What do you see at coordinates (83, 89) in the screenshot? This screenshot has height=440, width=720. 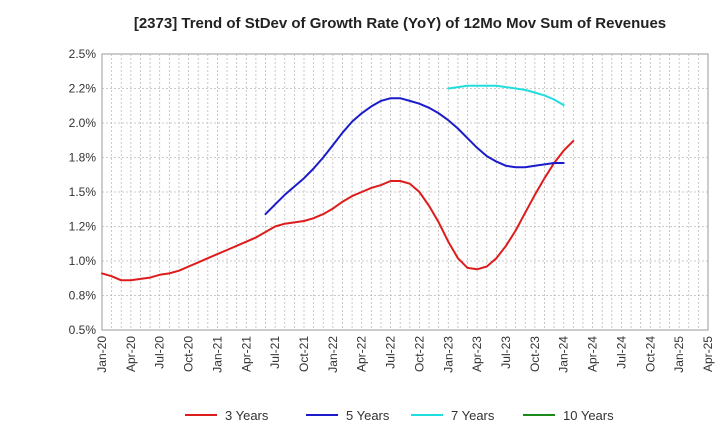 I see `y-tick-label: 2.2%` at bounding box center [83, 89].